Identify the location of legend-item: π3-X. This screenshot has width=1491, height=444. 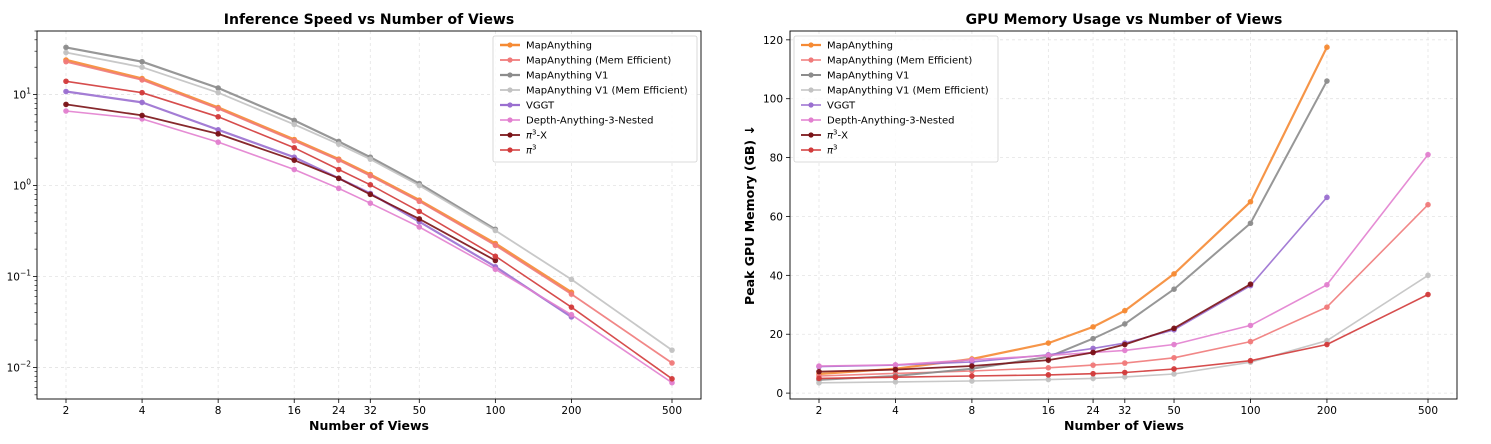
(824, 135).